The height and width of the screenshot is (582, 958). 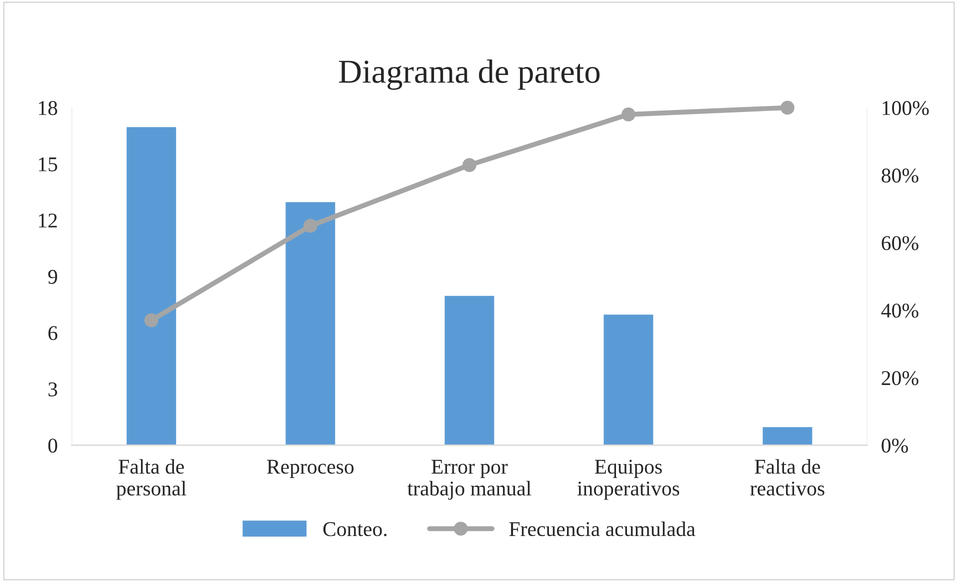 I want to click on y-tick-label: 3, so click(x=53, y=389).